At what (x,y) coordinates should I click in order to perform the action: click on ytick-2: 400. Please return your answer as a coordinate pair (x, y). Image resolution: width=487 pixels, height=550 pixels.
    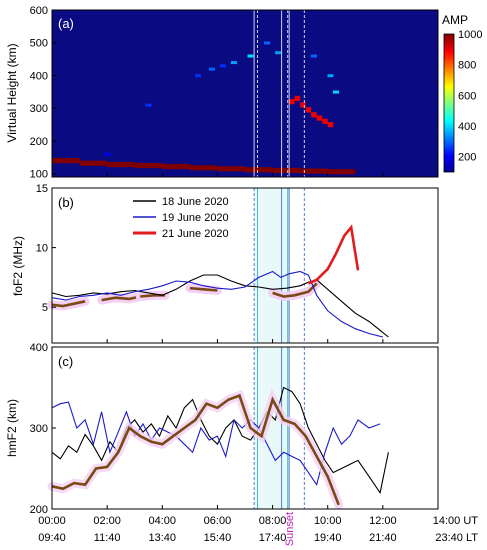
    Looking at the image, I should click on (39, 348).